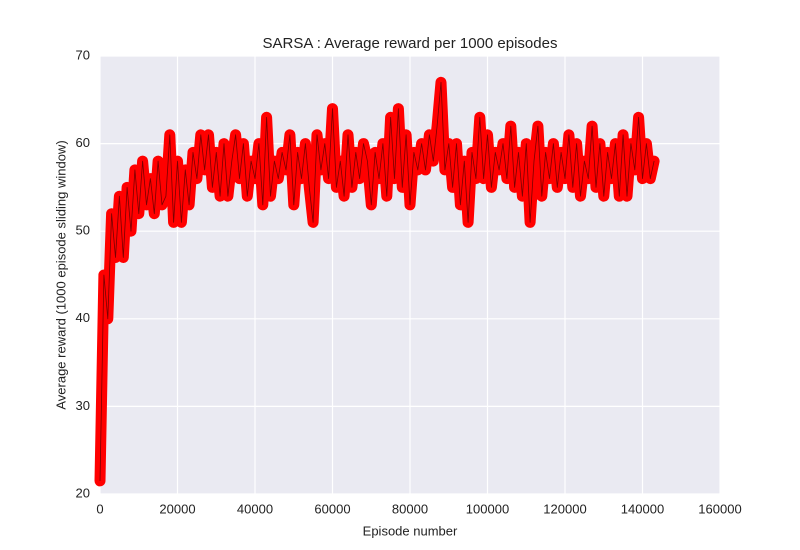 The width and height of the screenshot is (800, 550). Describe the element at coordinates (719, 508) in the screenshot. I see `x-tick-label: 160000` at that location.